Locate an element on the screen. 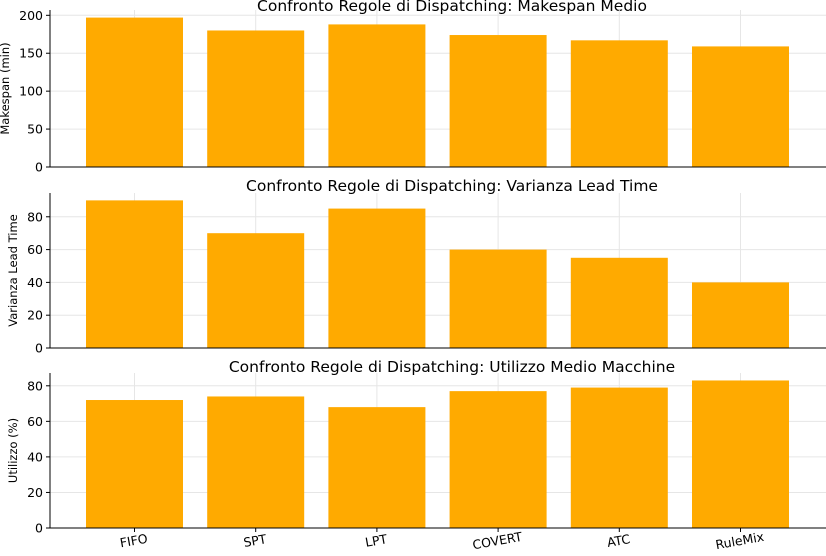 This screenshot has width=826, height=556. y-tick-label: 50 is located at coordinates (35, 129).